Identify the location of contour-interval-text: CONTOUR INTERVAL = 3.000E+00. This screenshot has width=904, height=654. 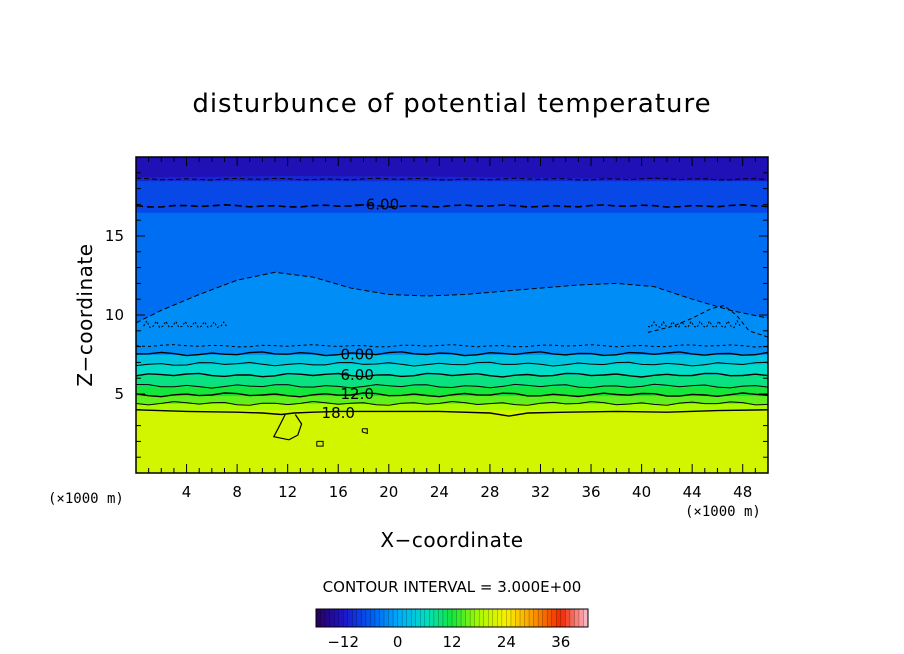
(452, 587).